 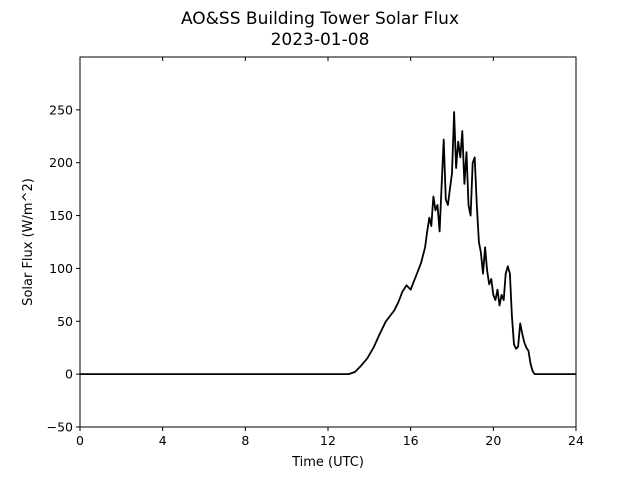 What do you see at coordinates (163, 440) in the screenshot?
I see `x-tick-label: 4` at bounding box center [163, 440].